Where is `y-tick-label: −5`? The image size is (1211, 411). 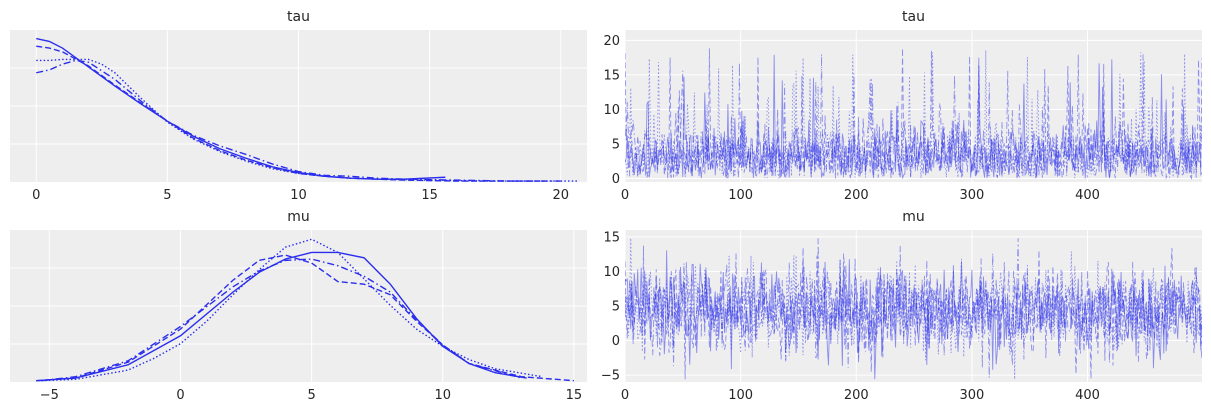
y-tick-label: −5 is located at coordinates (610, 376).